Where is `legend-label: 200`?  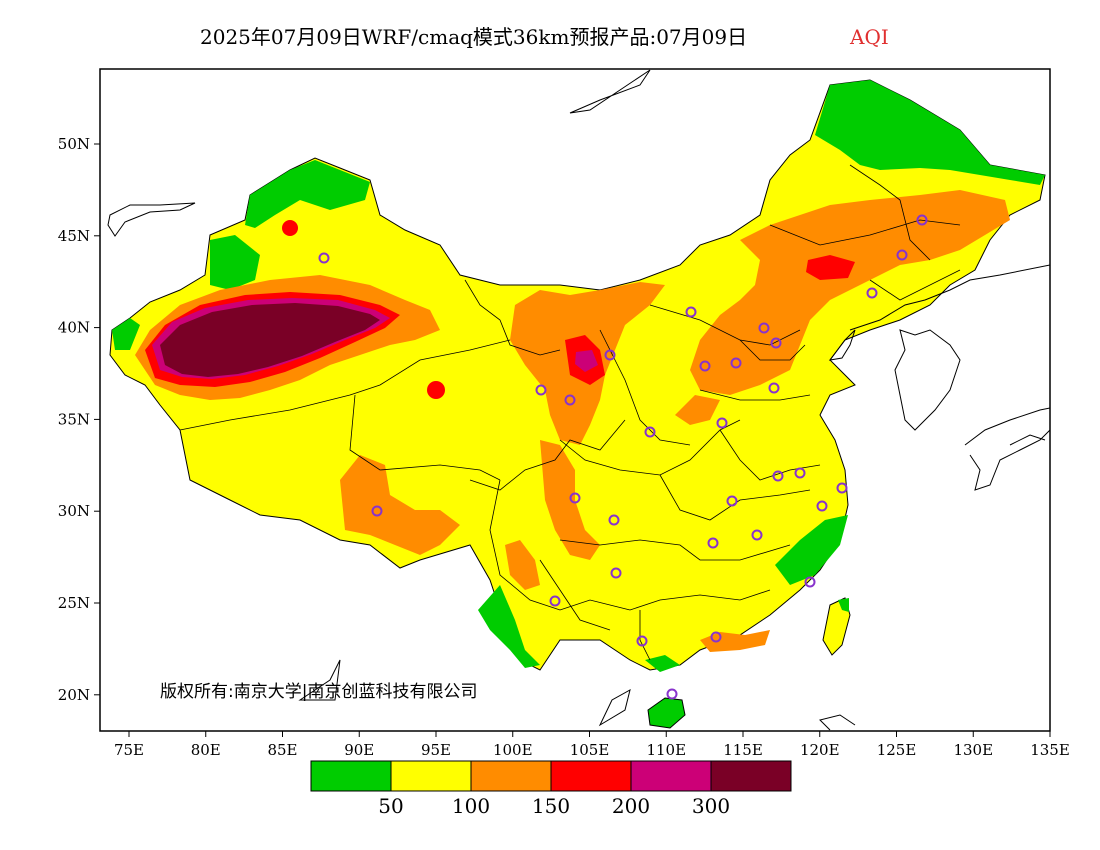
legend-label: 200 is located at coordinates (631, 806).